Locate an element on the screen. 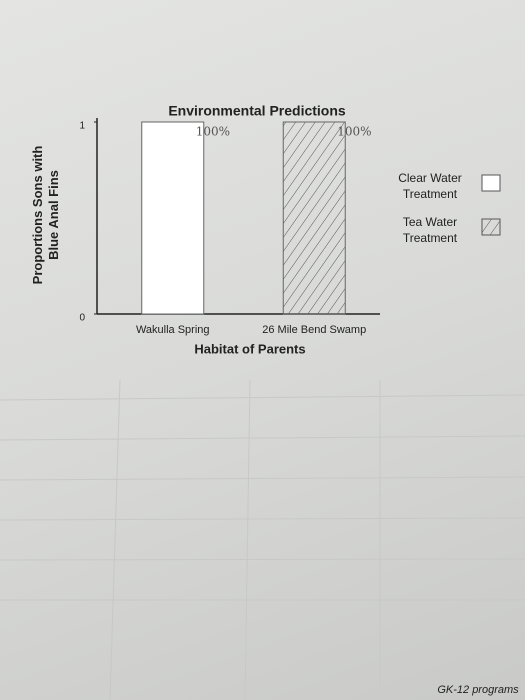  x-tick-label: Wakulla Spring is located at coordinates (173, 330).